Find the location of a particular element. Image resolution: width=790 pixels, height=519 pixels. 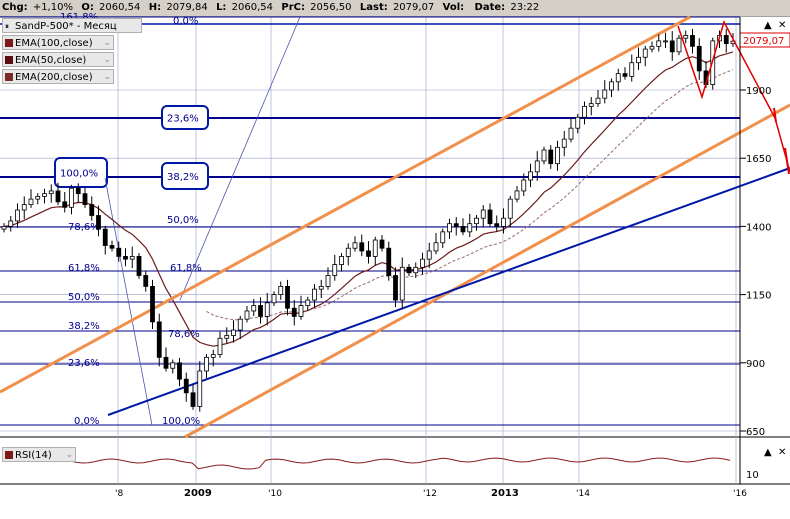

legend-ema50: EMA(50,close) ⌄ is located at coordinates (58, 59).